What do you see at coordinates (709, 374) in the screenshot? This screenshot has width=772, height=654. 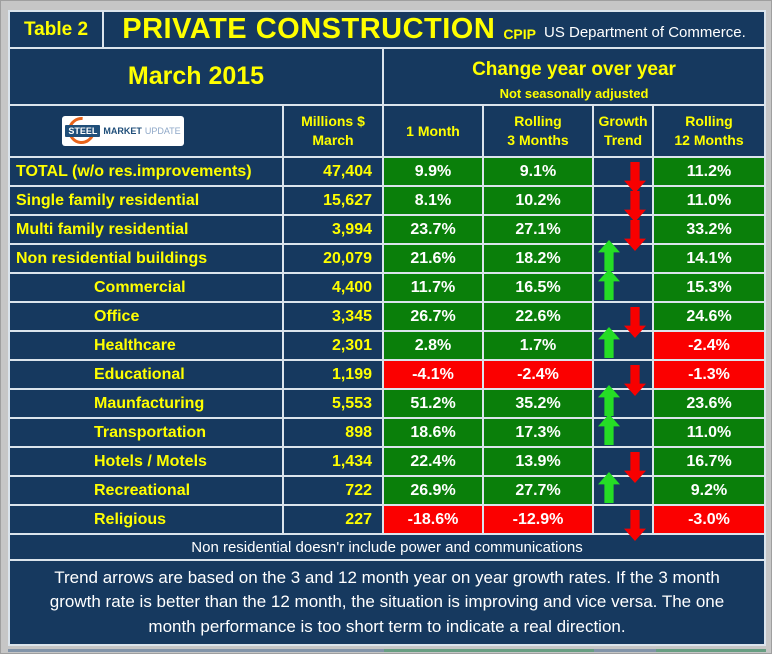 I see `rolling-12-value: -1.3%` at bounding box center [709, 374].